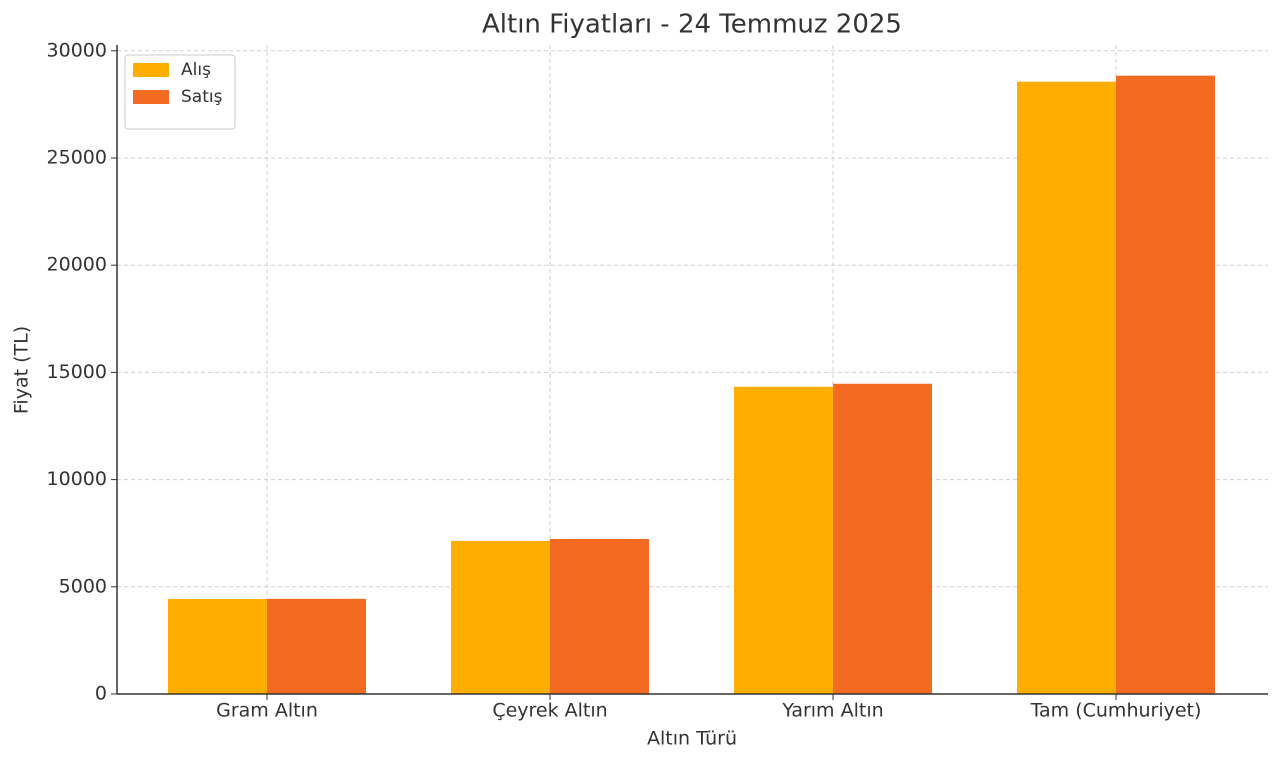  Describe the element at coordinates (692, 739) in the screenshot. I see `x-axis-label: Altın Türü` at that location.